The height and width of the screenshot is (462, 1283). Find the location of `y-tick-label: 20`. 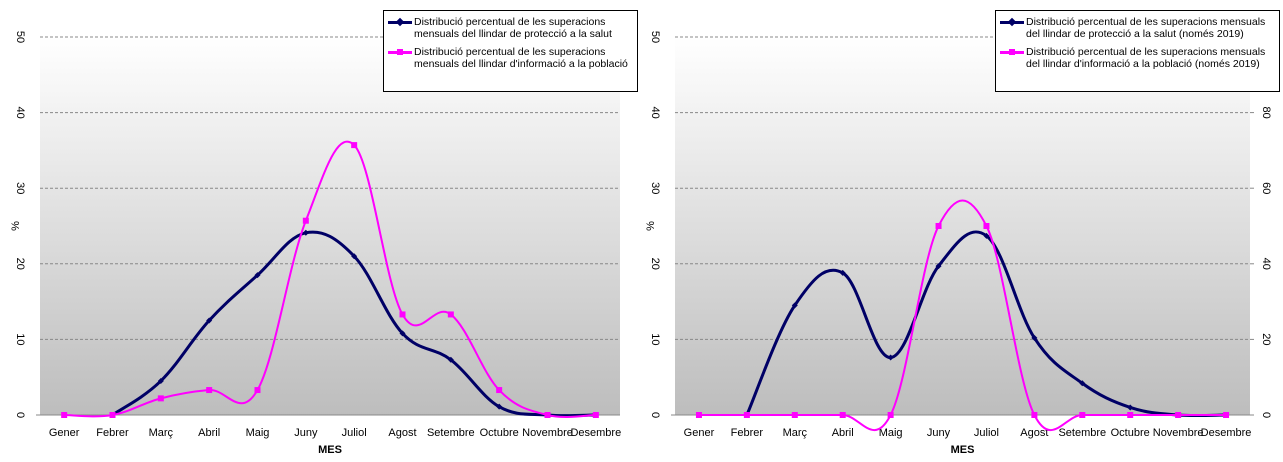

y-tick-label: 20 is located at coordinates (20, 264).